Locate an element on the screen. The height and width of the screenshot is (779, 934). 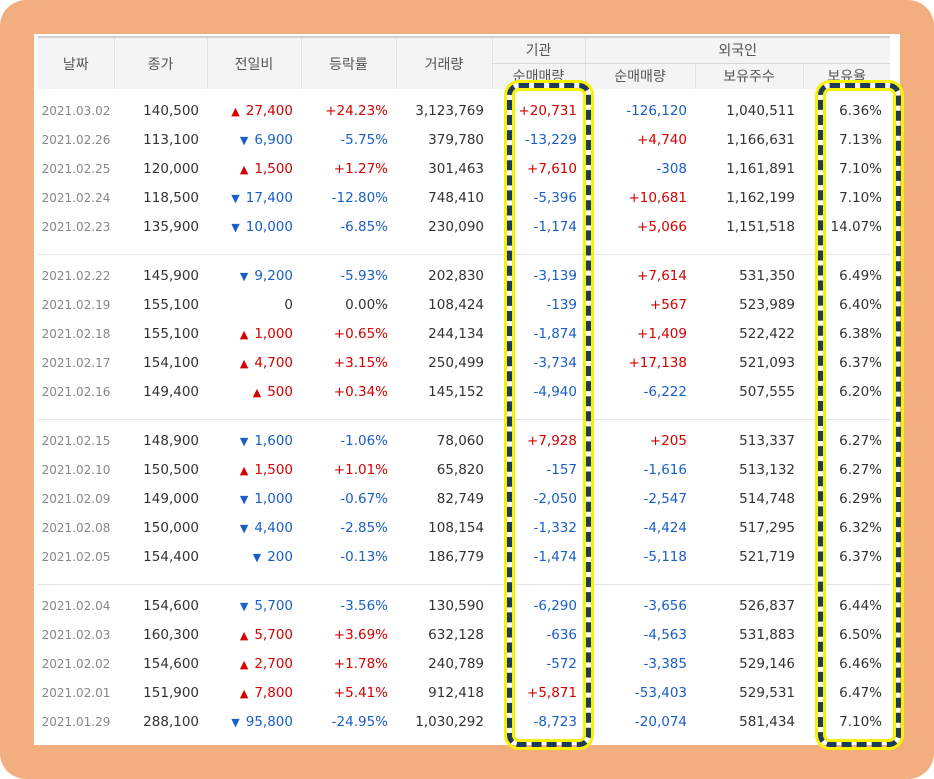
cell-foreign-hold: 513,132 is located at coordinates (767, 469).